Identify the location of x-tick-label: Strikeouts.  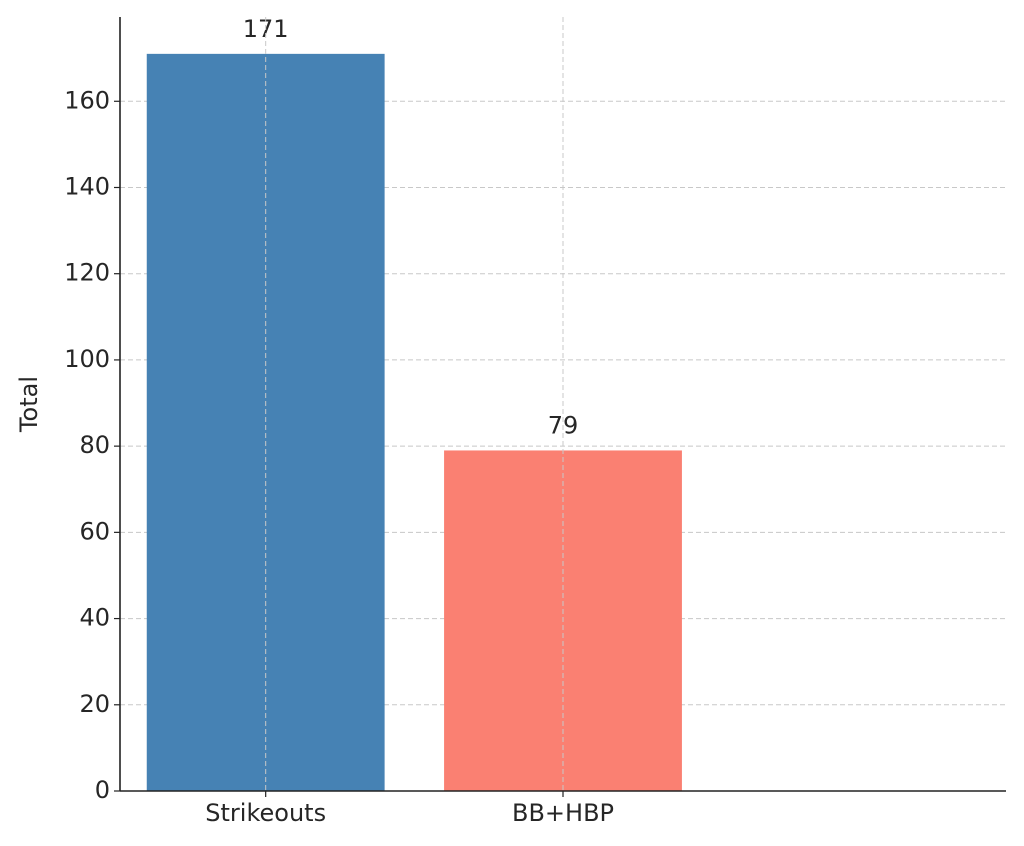
(265, 813).